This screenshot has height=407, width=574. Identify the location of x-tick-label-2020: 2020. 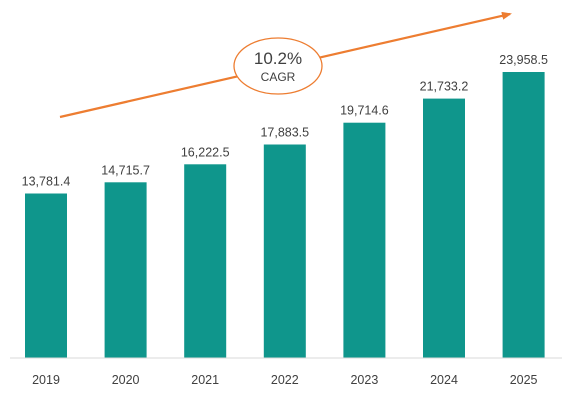
(126, 380).